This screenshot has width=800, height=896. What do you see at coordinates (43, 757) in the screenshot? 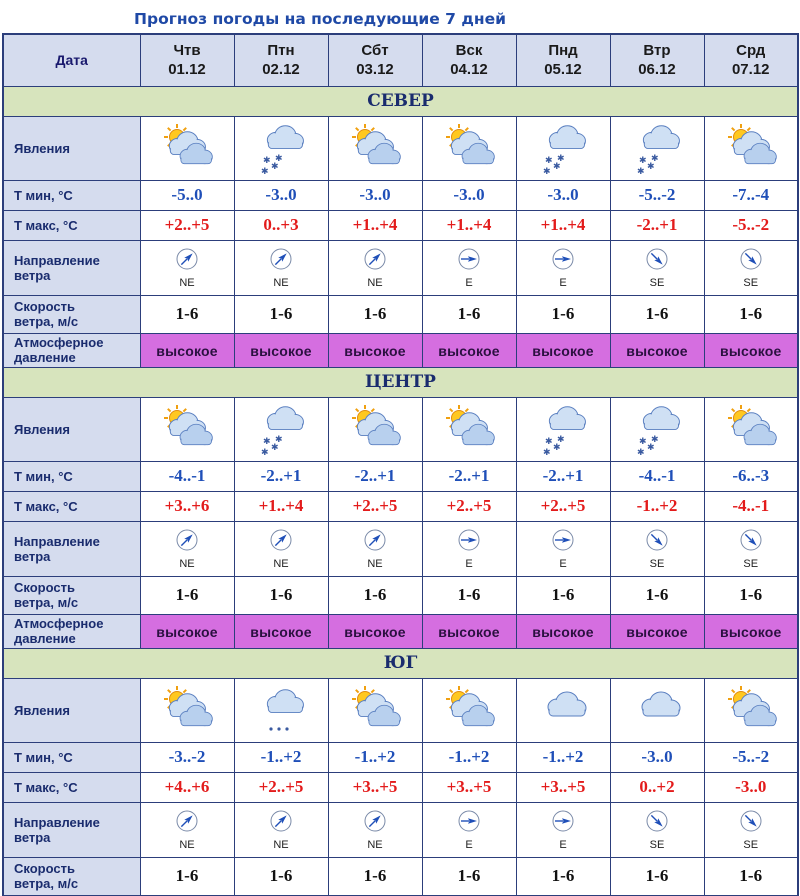
I see `tmin-label-text: Т мин, °С` at bounding box center [43, 757].